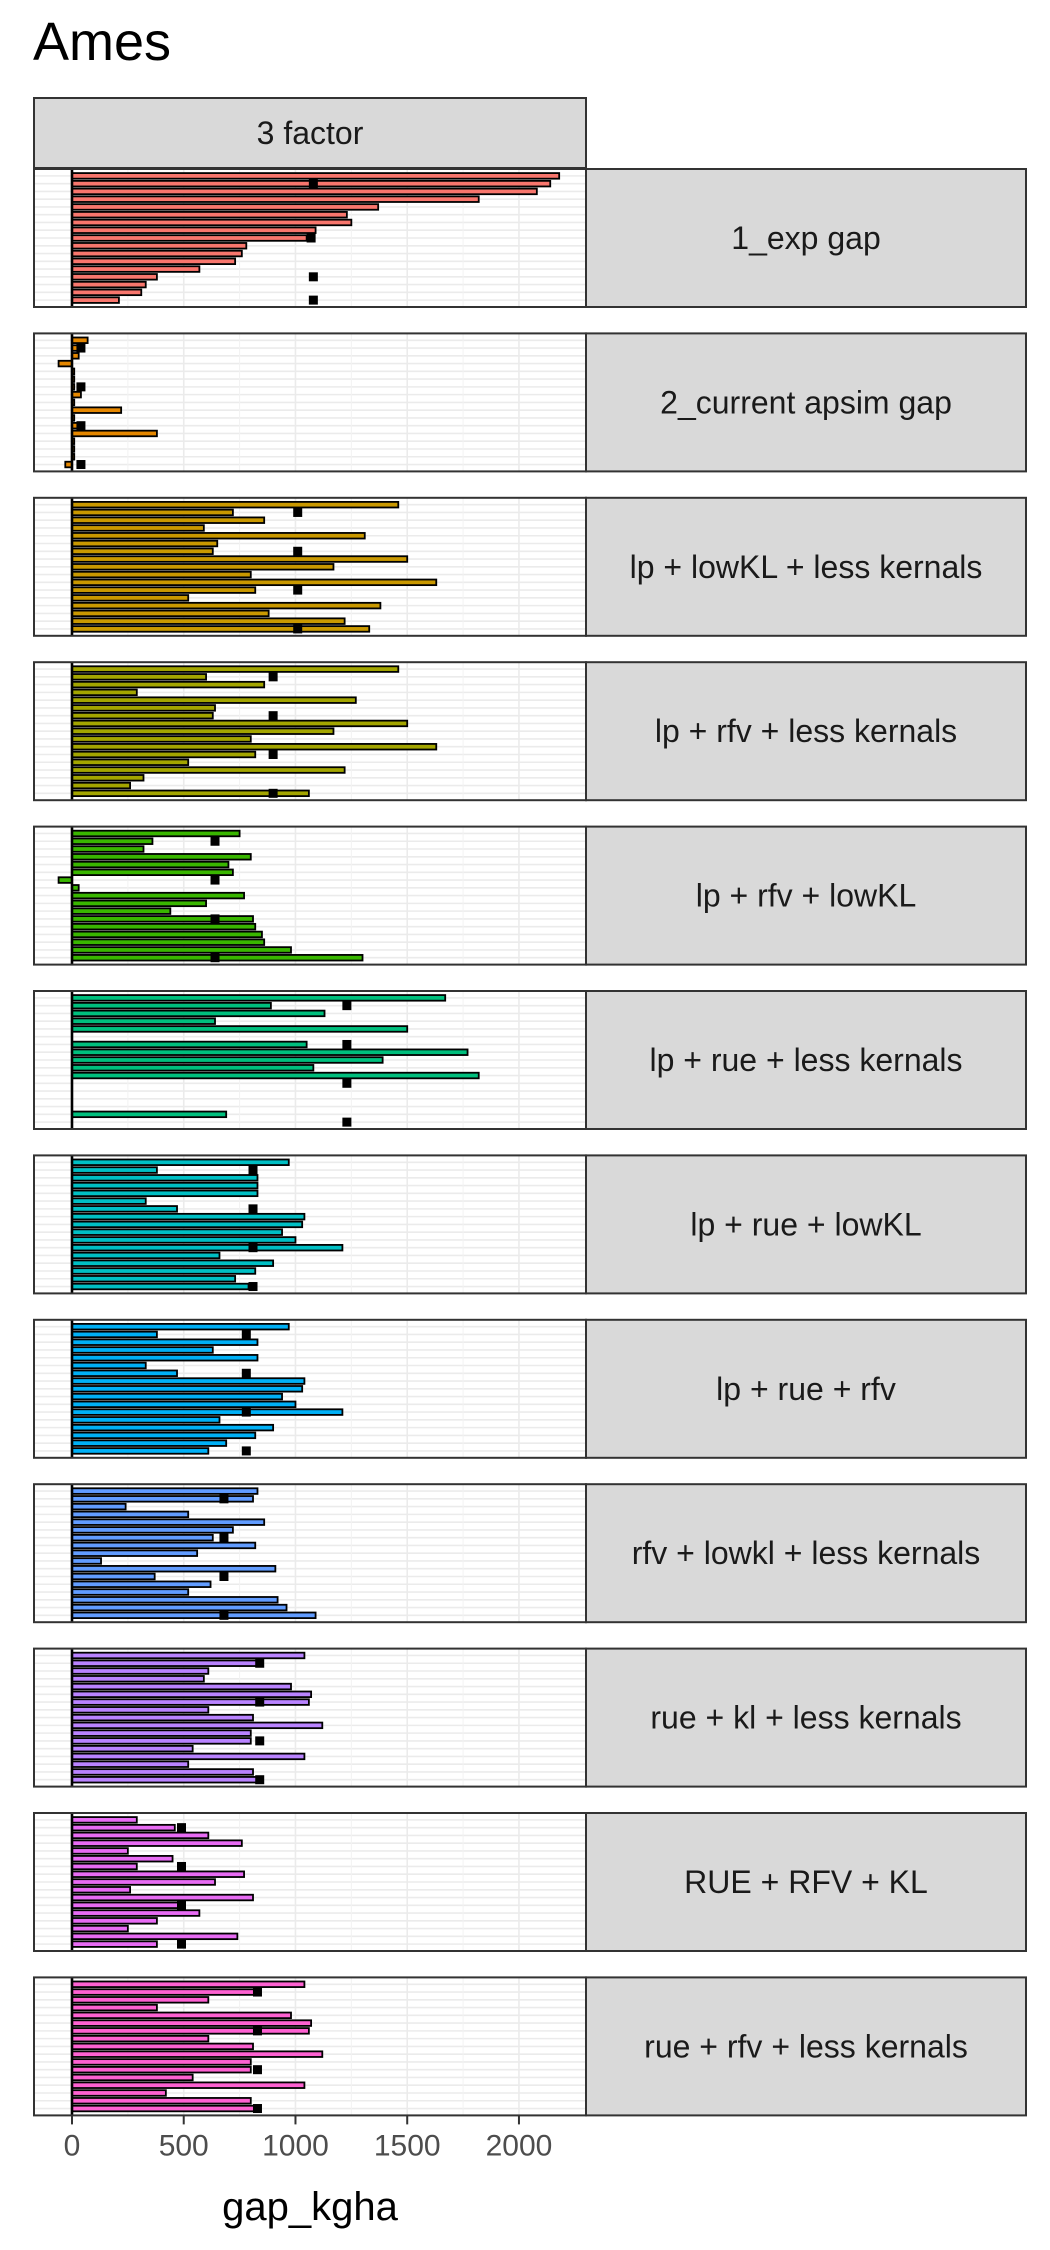  Describe the element at coordinates (806, 731) in the screenshot. I see `facet-strip-label: lp + rfv + less kernals` at that location.